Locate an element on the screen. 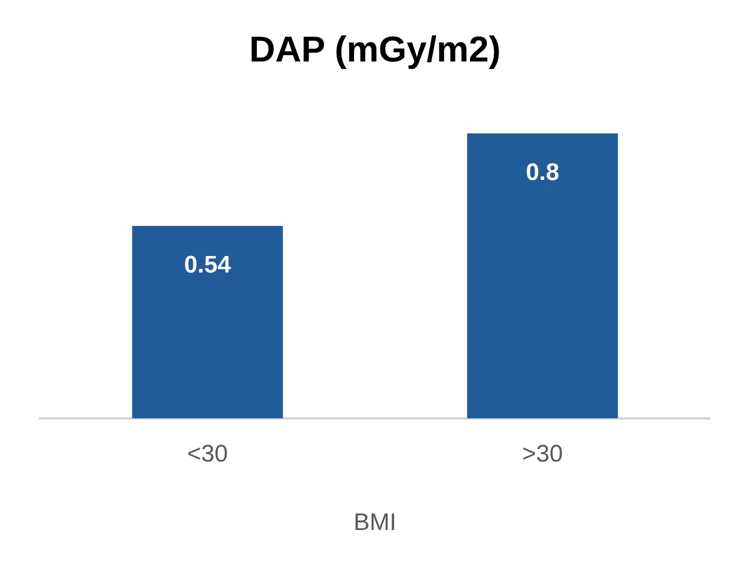  x-axis-title: BMI is located at coordinates (375, 522).